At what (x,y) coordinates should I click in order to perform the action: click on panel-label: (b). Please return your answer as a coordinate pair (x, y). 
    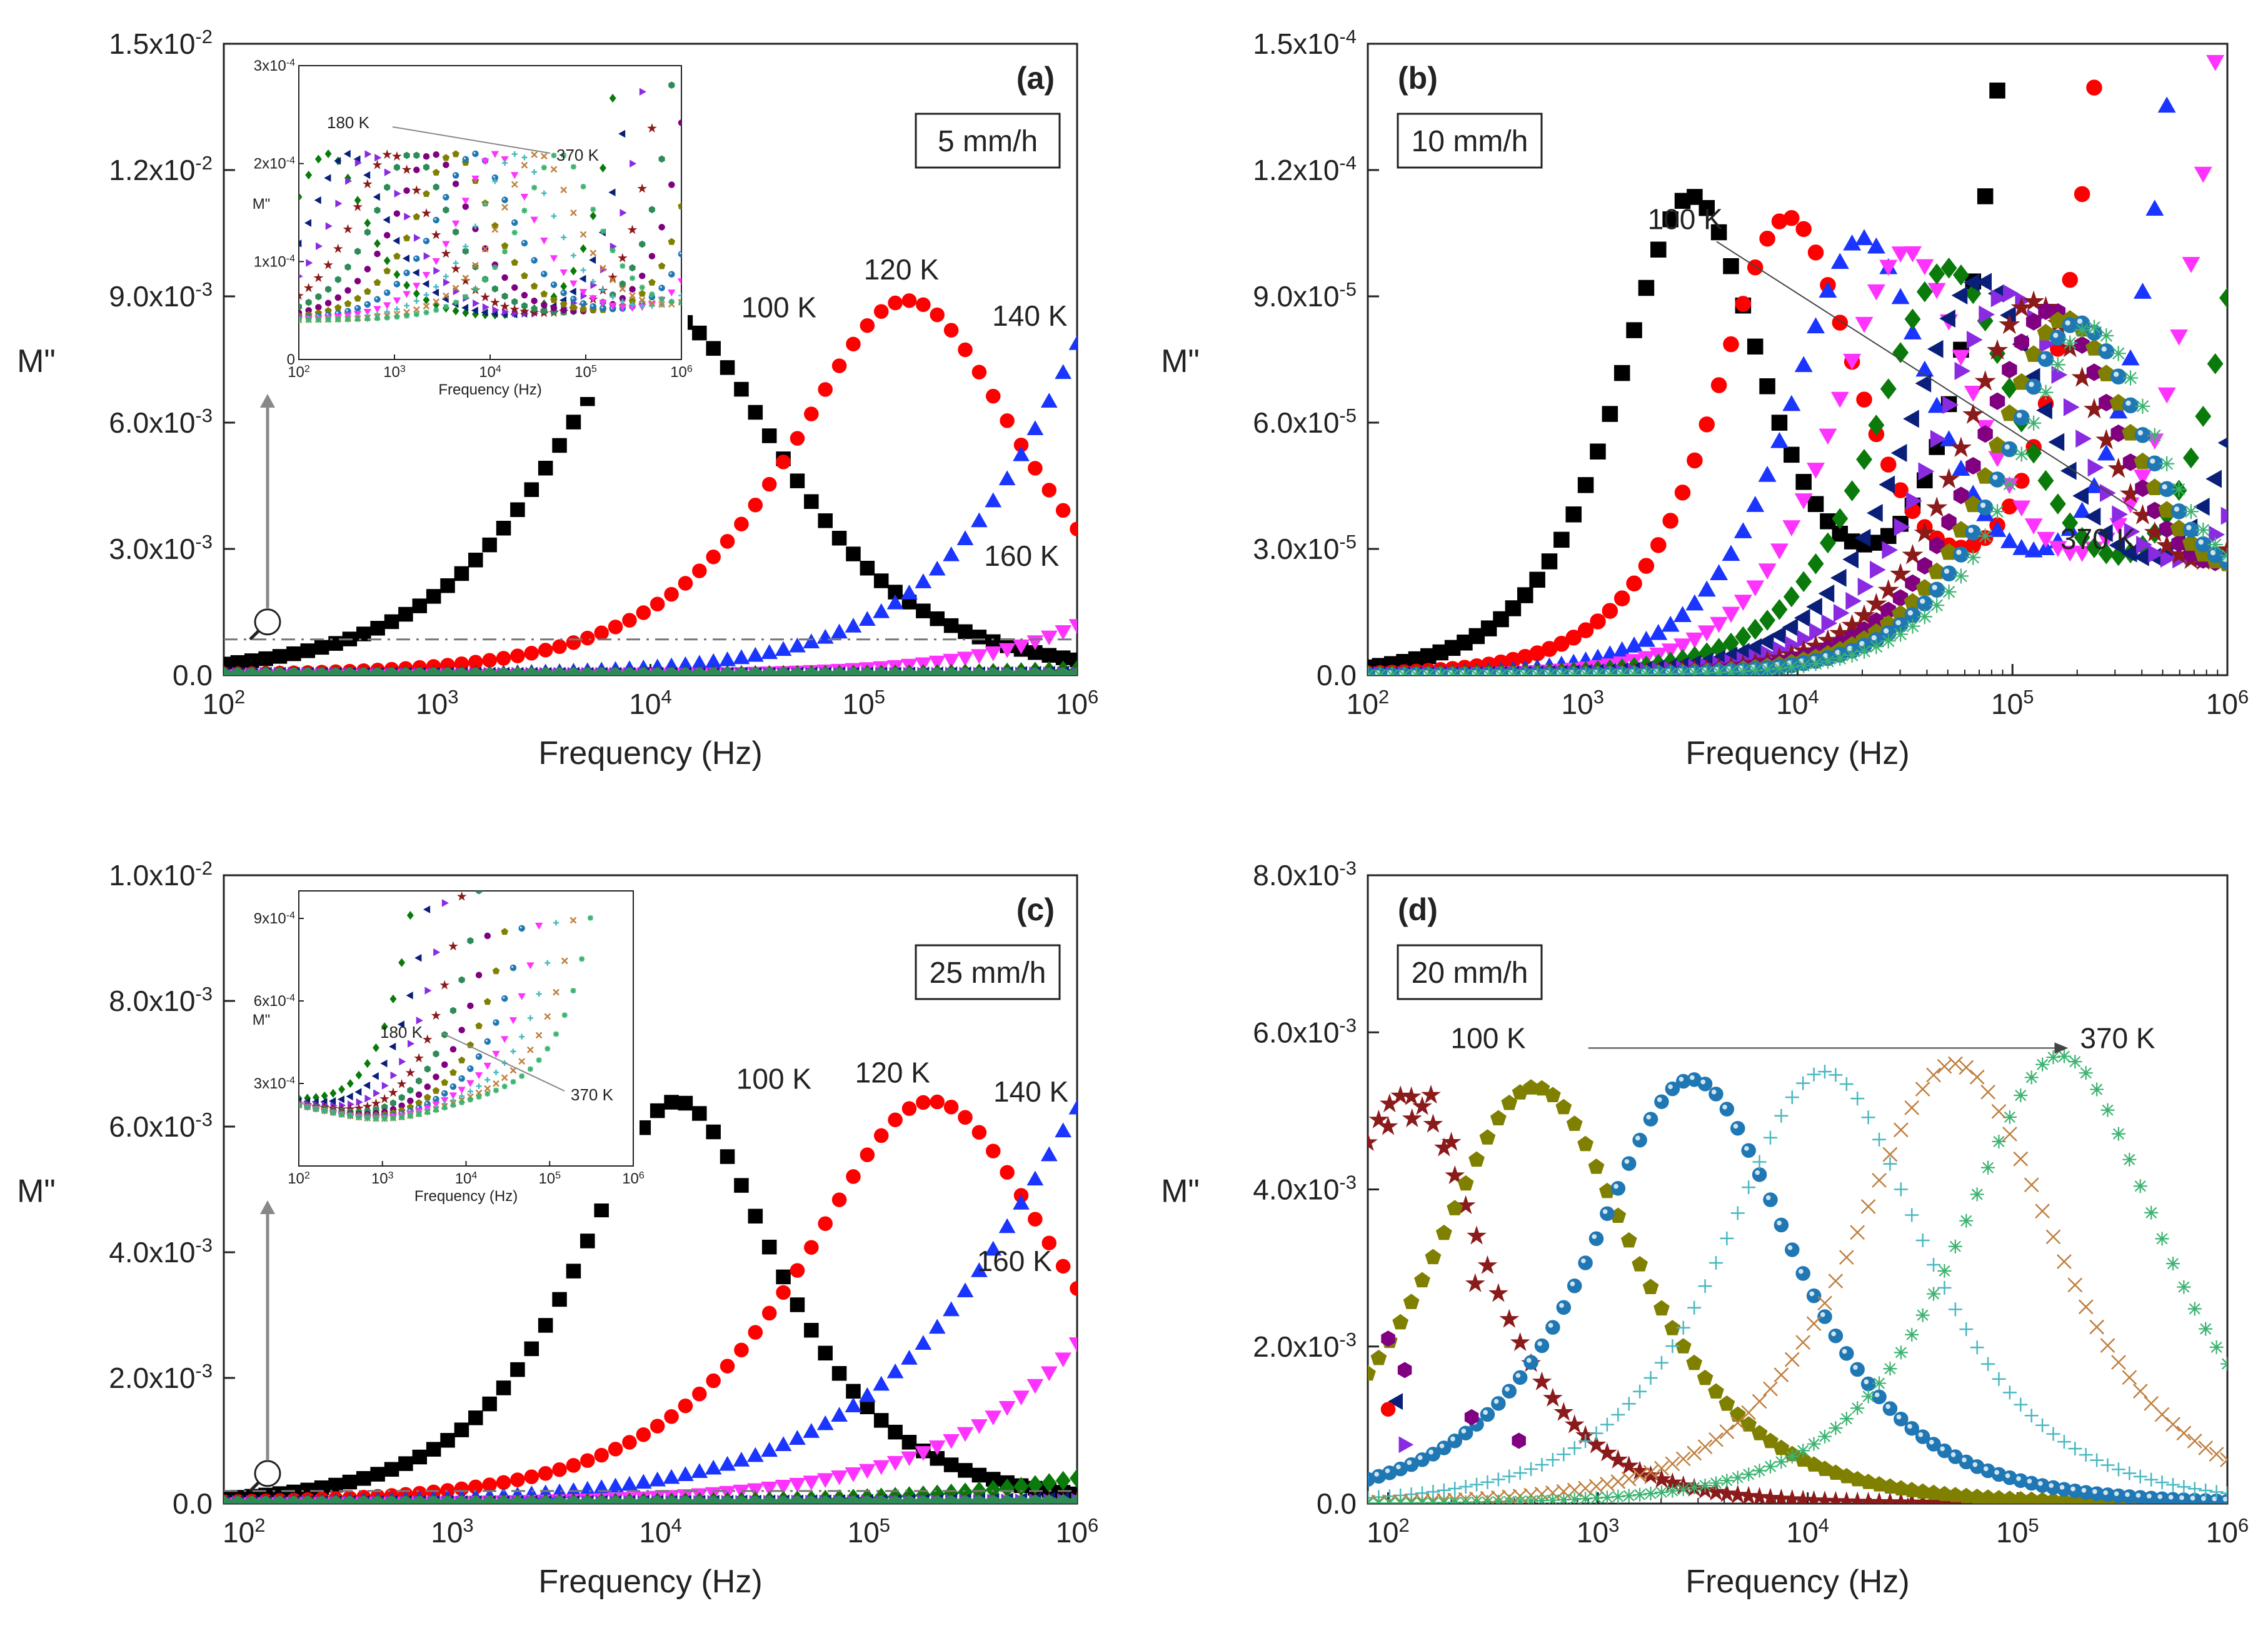
    Looking at the image, I should click on (1418, 78).